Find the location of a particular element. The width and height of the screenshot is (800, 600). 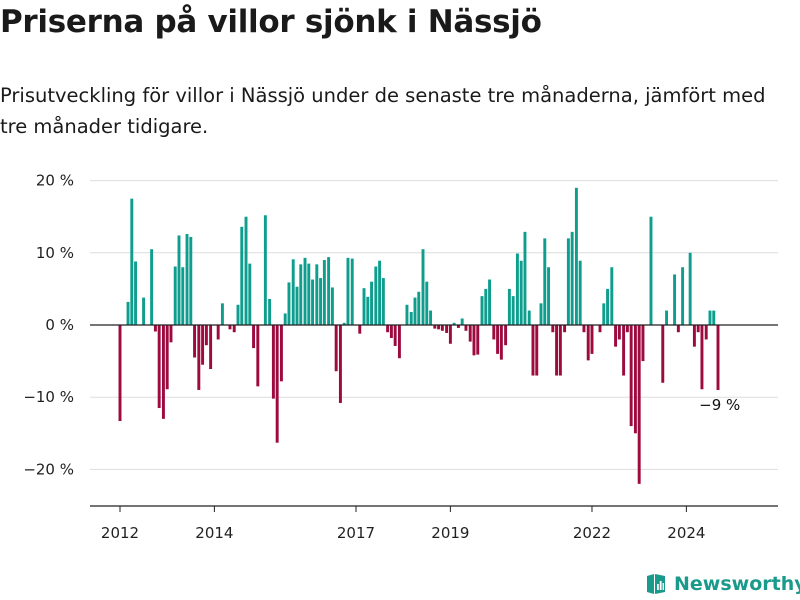

newsworthy-logo-icon is located at coordinates (656, 584).